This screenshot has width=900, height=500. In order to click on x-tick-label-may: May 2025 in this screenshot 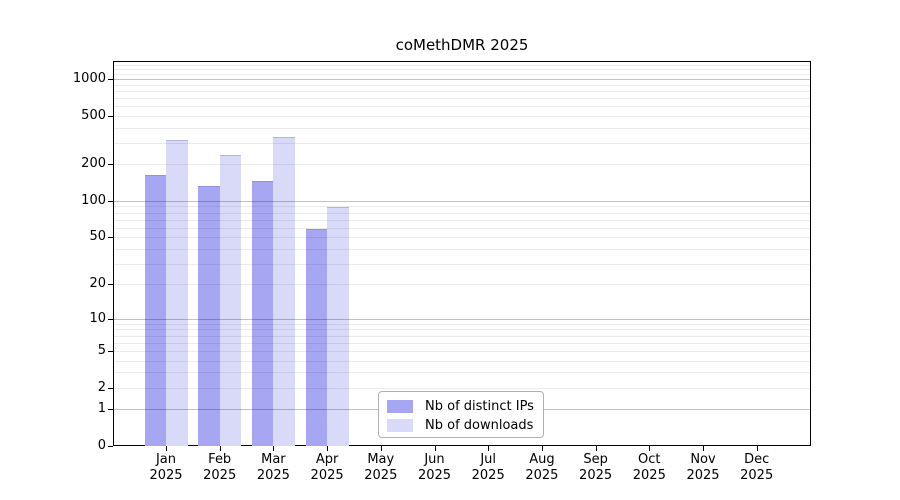, I will do `click(381, 467)`.